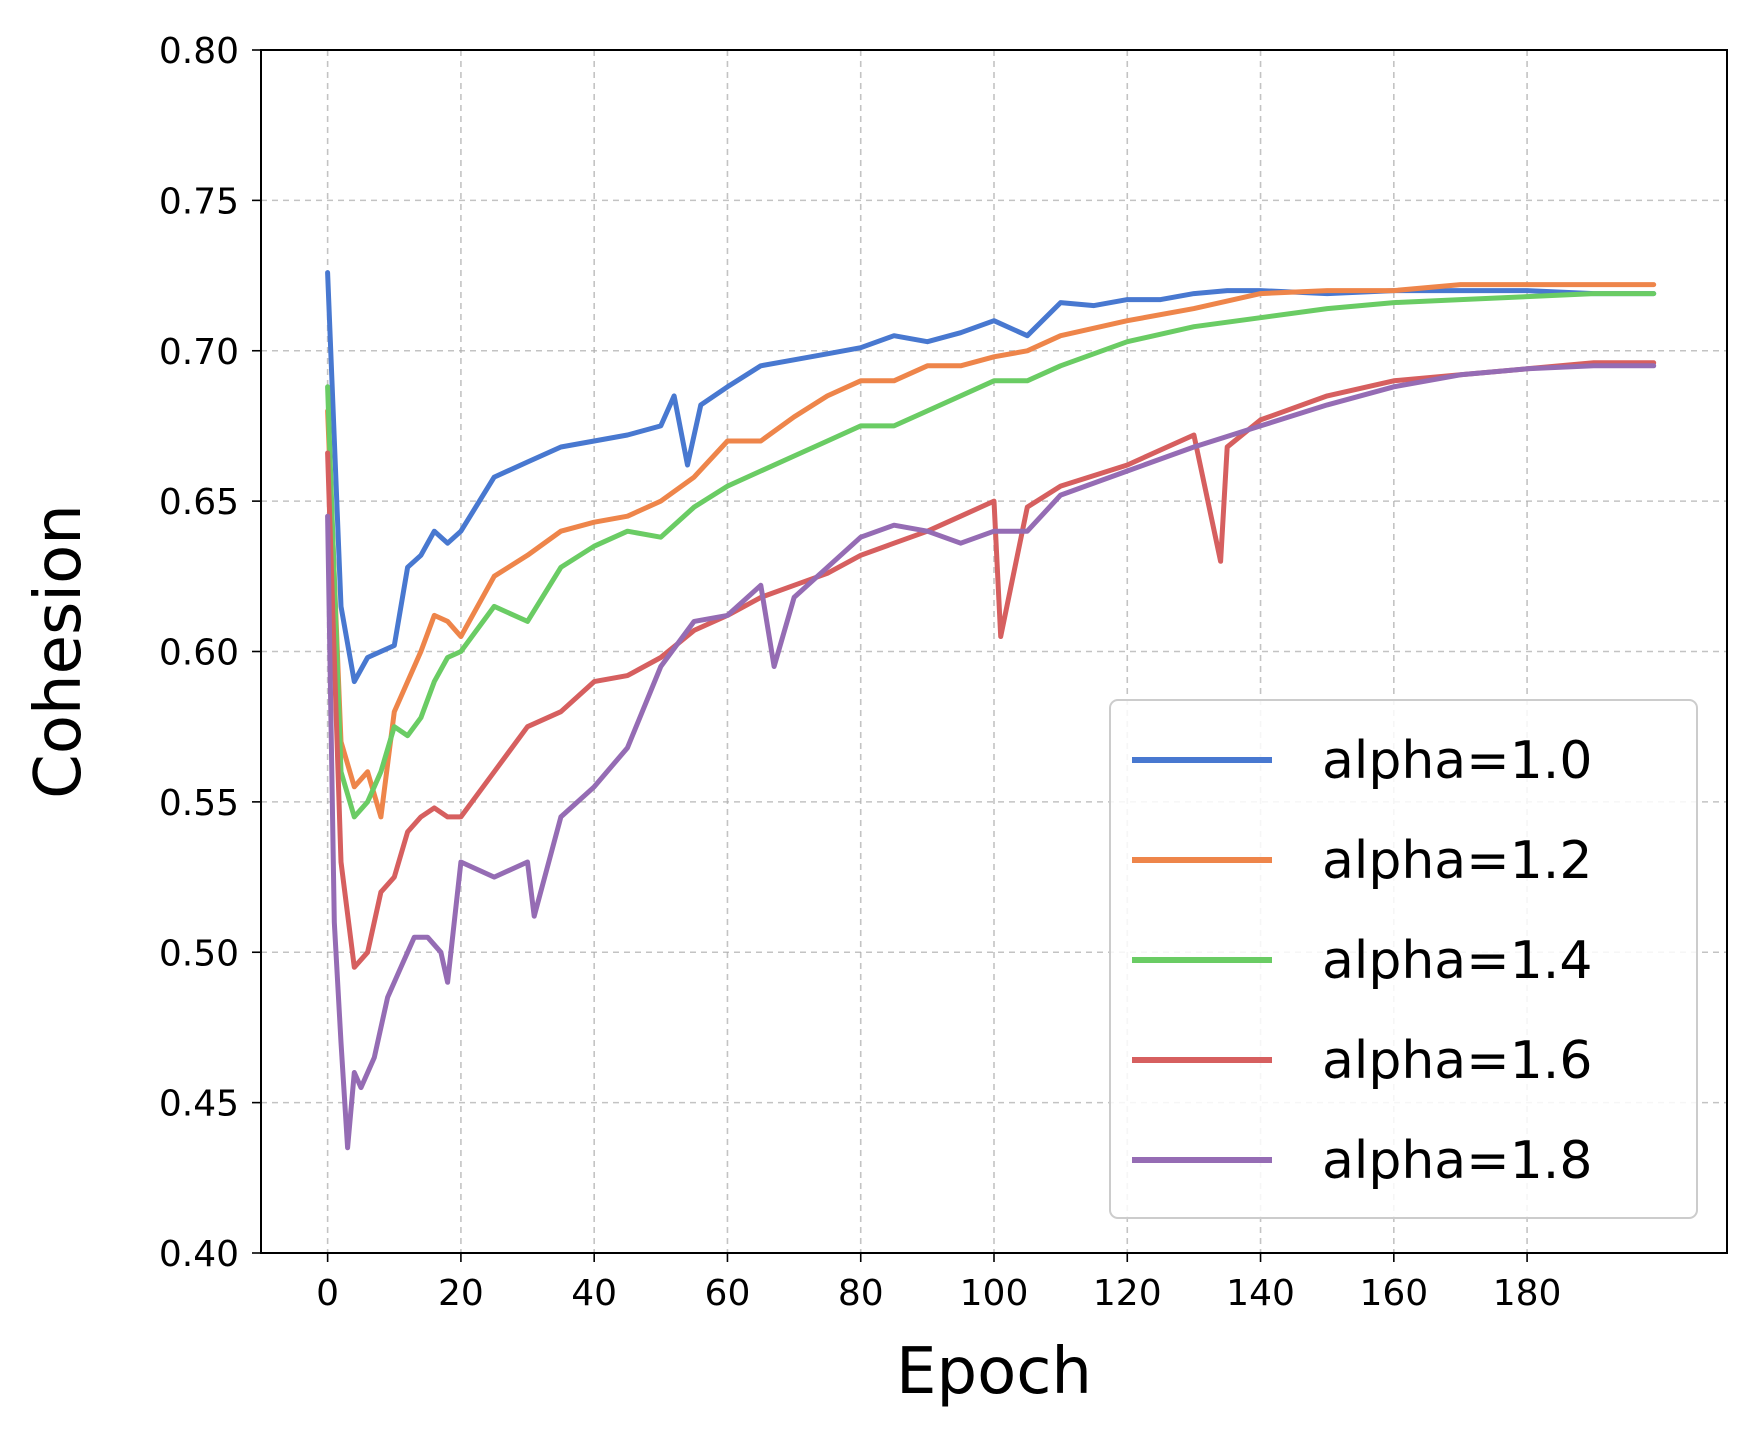  Describe the element at coordinates (199, 953) in the screenshot. I see `y-tick-label: 0.50` at that location.